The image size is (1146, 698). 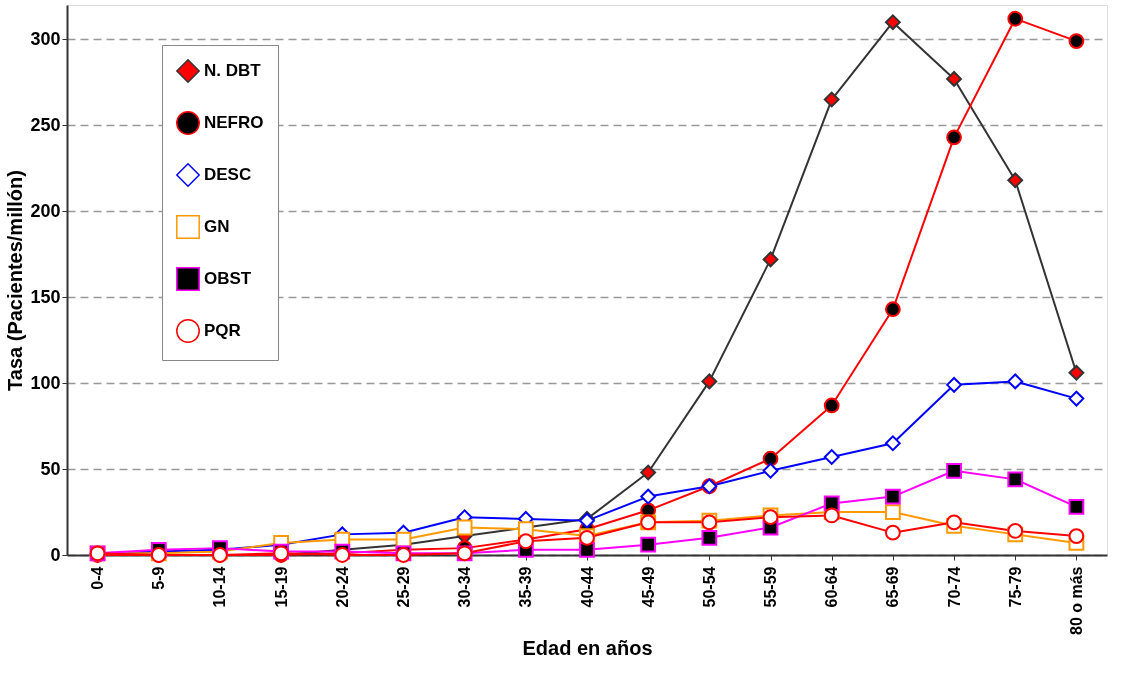 I want to click on x-tick-label: 0-4, so click(x=98, y=578).